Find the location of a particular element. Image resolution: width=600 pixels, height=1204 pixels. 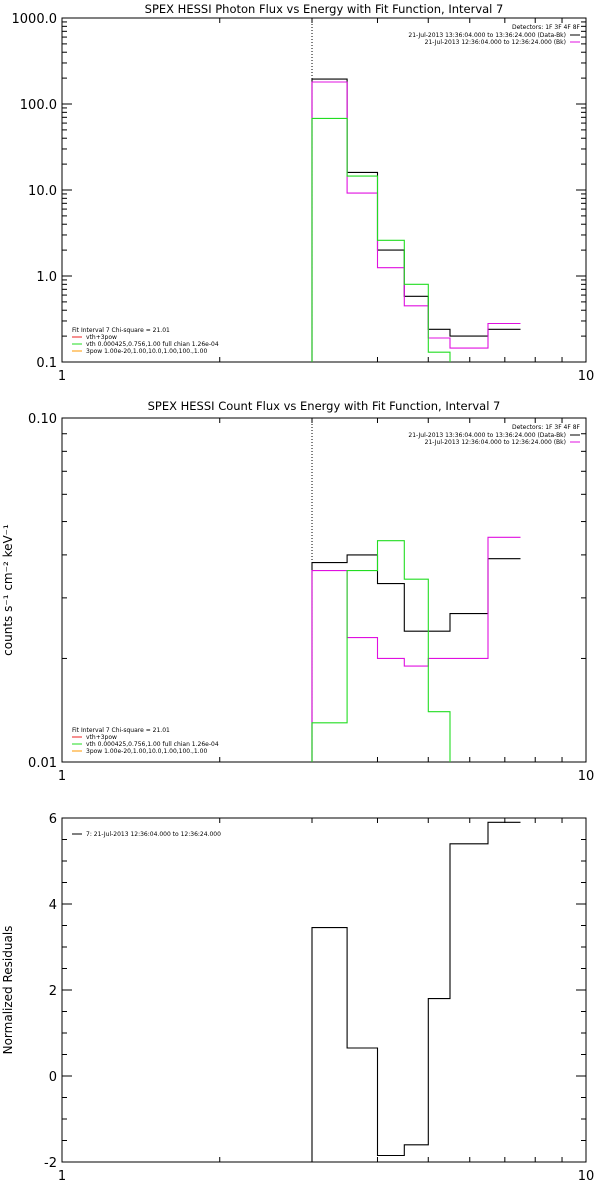

y-tick-label: 0.01 is located at coordinates (42, 763).